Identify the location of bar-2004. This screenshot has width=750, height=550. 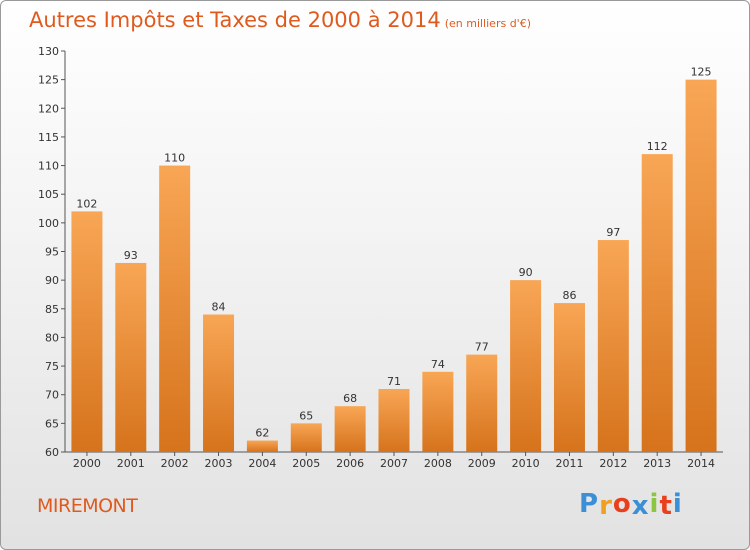
(262, 446).